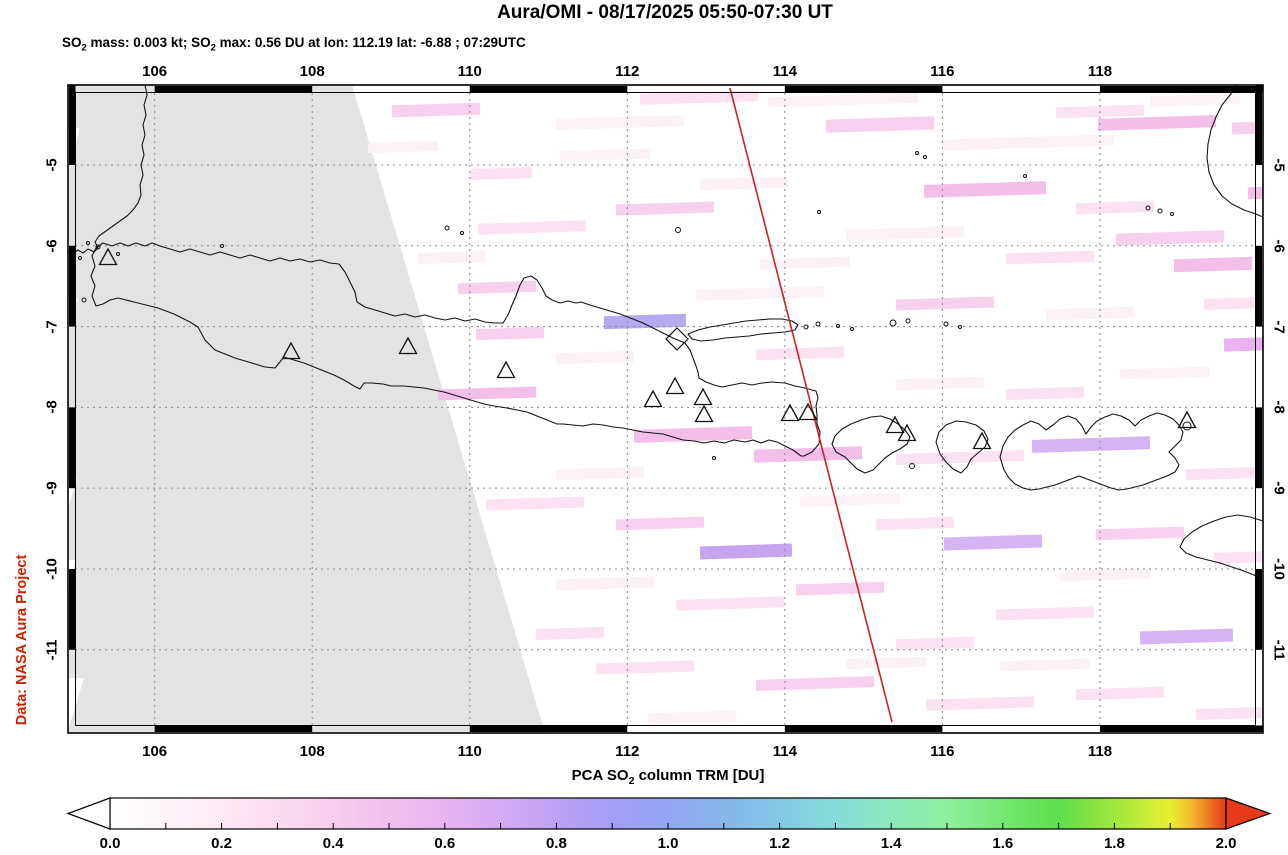  Describe the element at coordinates (1100, 71) in the screenshot. I see `lon-tick-label-top: 118` at that location.